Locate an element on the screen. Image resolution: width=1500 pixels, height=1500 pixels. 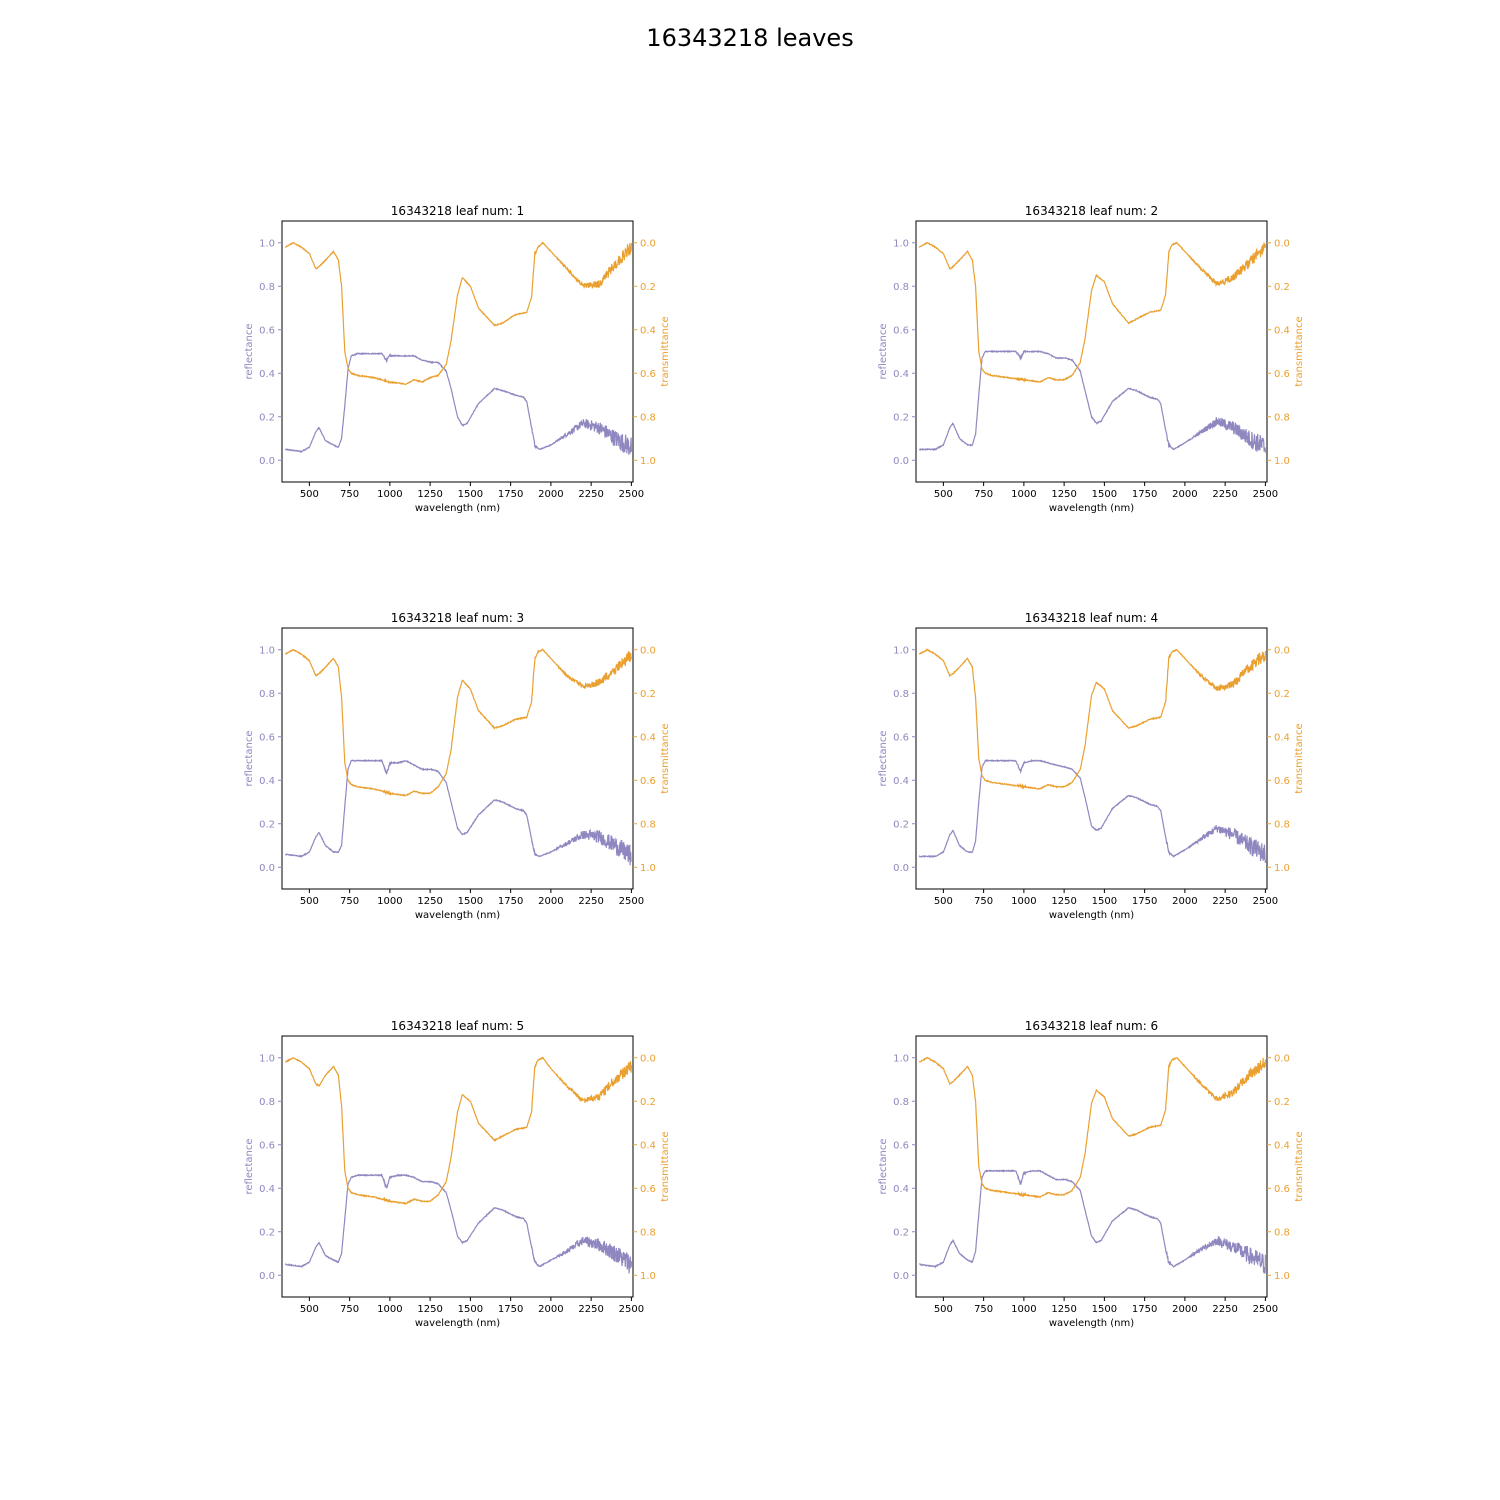
y-right-tick-label: 0.0 is located at coordinates (1282, 1058).